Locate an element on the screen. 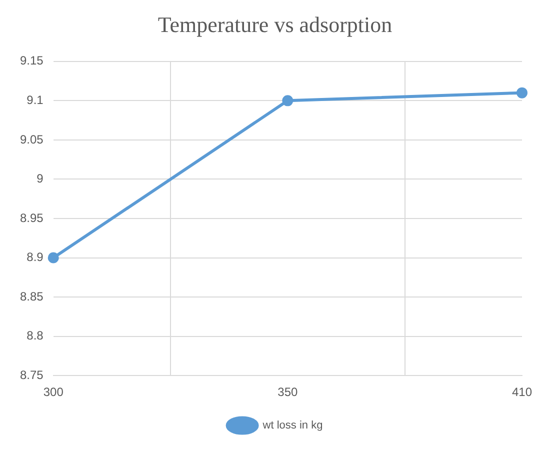 The image size is (542, 449). y-tick-label: 8.8 is located at coordinates (35, 335).